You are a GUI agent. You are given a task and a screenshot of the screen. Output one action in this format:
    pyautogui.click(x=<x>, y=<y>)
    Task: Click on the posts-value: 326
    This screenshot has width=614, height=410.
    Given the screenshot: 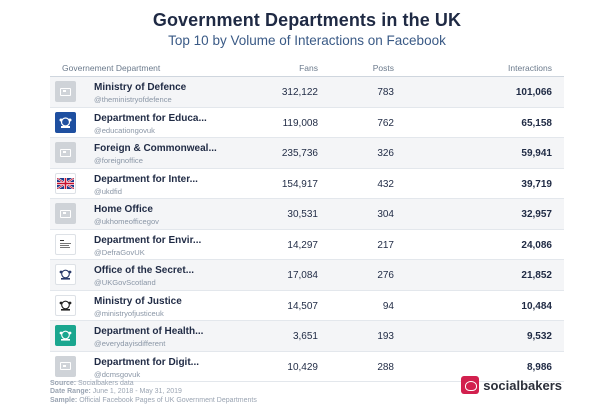 What is the action you would take?
    pyautogui.click(x=385, y=153)
    